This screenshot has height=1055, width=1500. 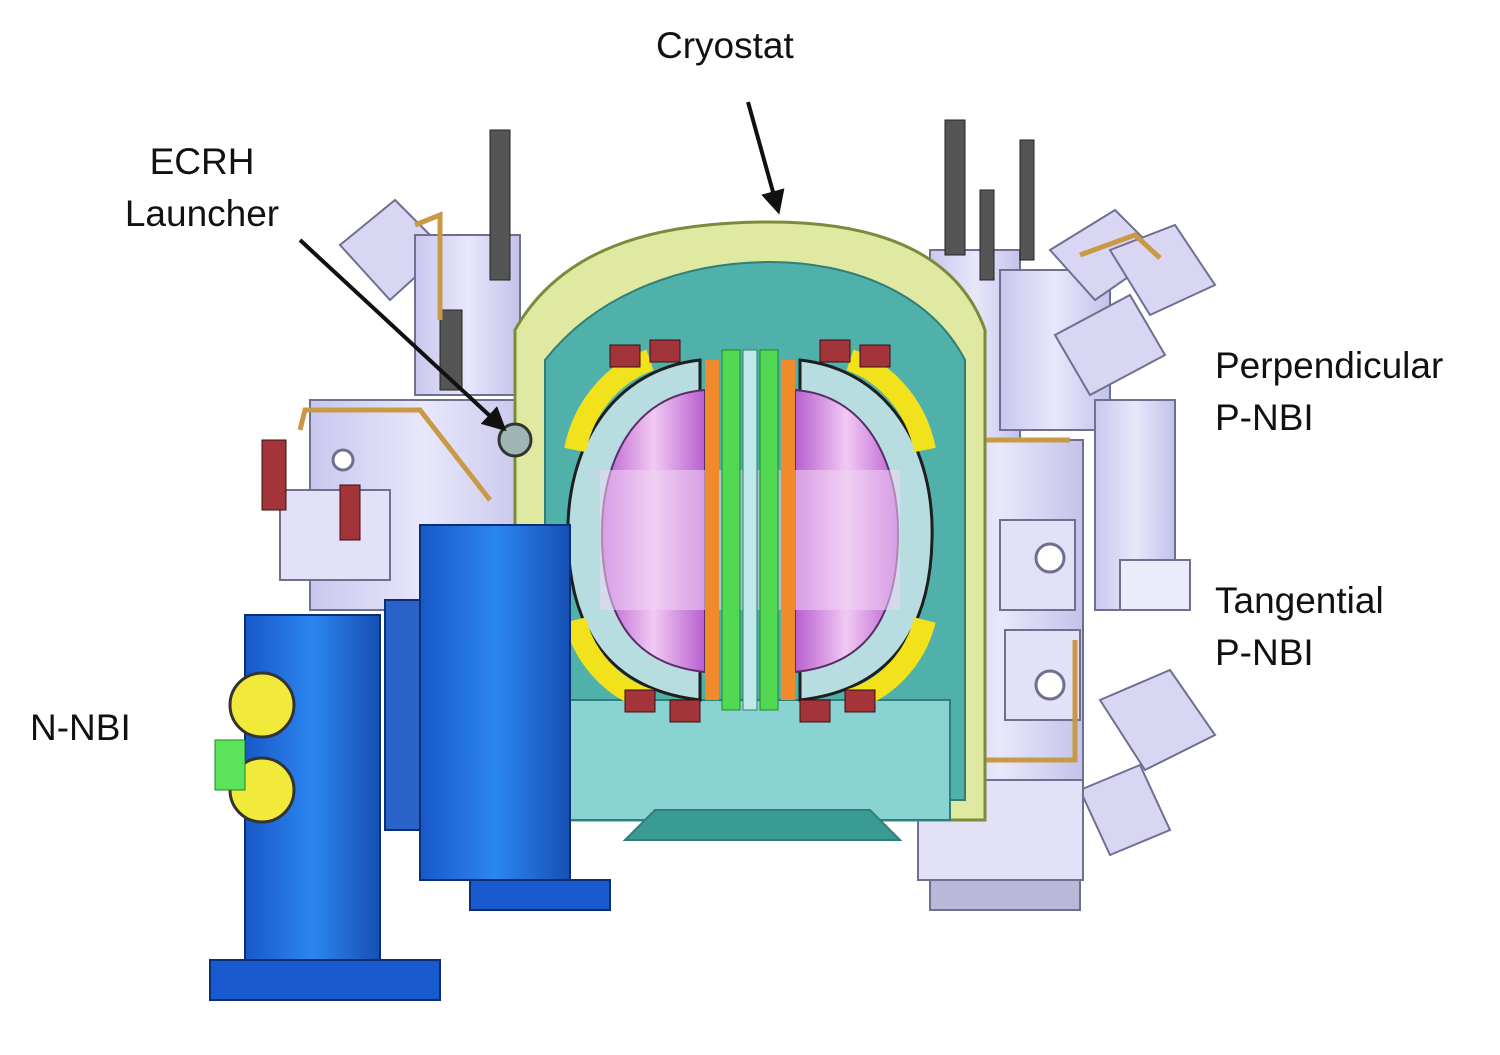 What do you see at coordinates (80, 727) in the screenshot?
I see `n-nbi-label: N-NBI` at bounding box center [80, 727].